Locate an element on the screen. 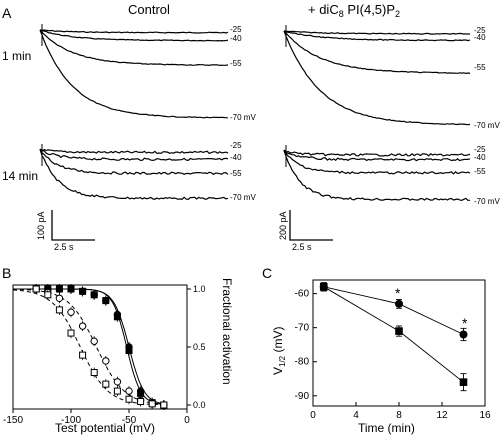 This screenshot has height=443, width=500. c-ytick-label: -60 is located at coordinates (302, 294).